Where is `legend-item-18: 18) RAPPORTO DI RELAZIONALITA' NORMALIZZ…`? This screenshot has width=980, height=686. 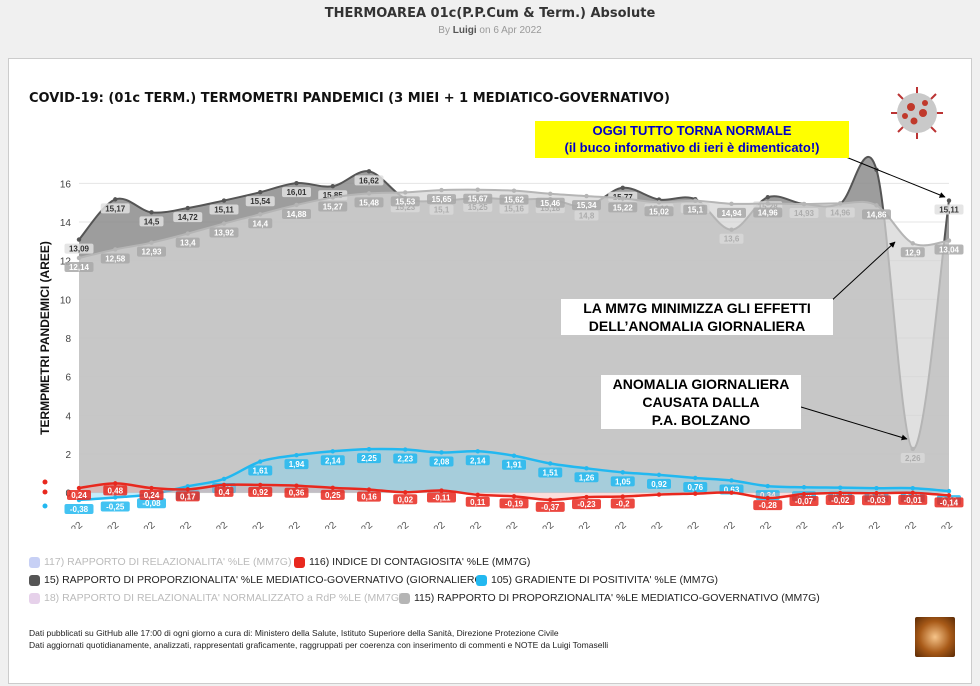 legend-item-18: 18) RAPPORTO DI RELAZIONALITA' NORMALIZZ… is located at coordinates (216, 598).